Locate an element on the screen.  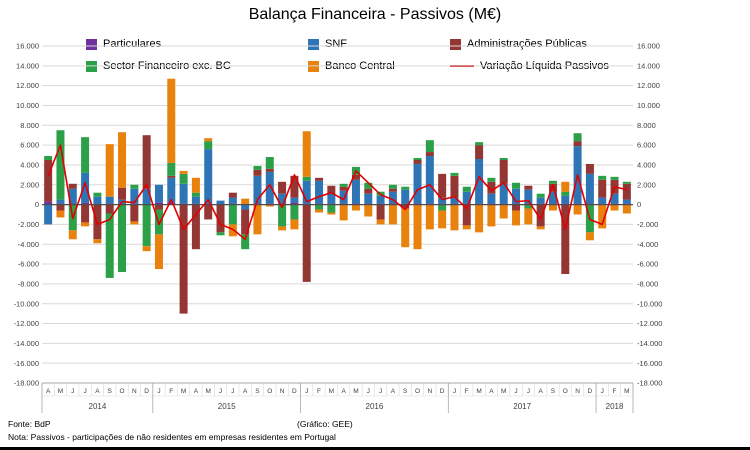
svg-text: 2018 is located at coordinates (615, 406).